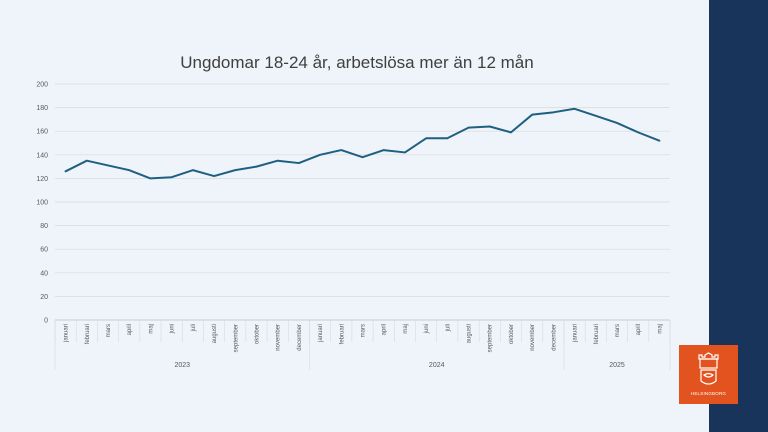  Describe the element at coordinates (44, 273) in the screenshot. I see `y-tick-label: 40` at that location.